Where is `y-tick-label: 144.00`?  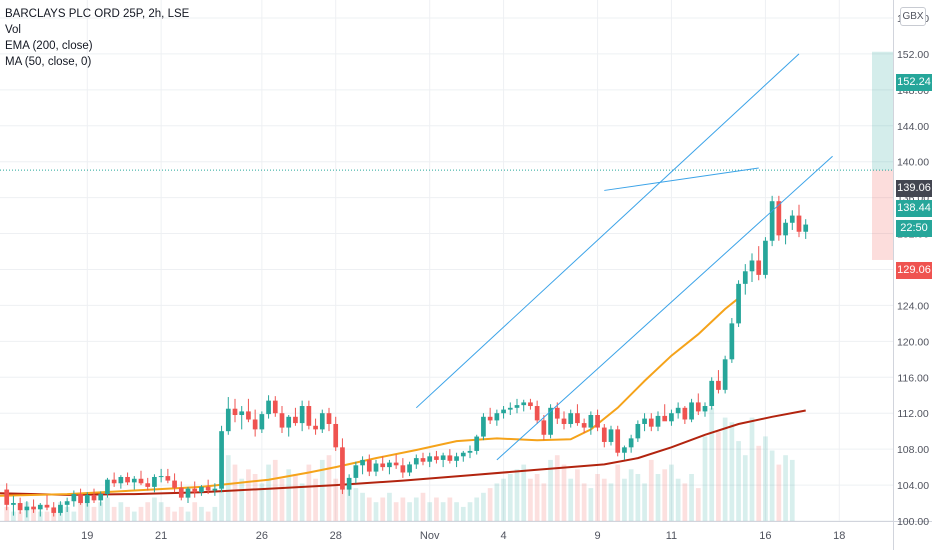
y-tick-label: 144.00 is located at coordinates (913, 127).